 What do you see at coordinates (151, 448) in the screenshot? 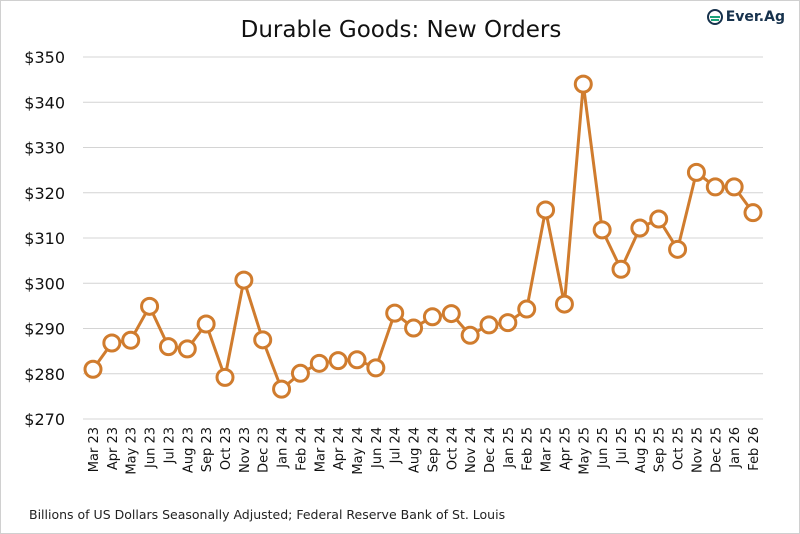
I see `x-tick-label: Jun 23` at bounding box center [151, 448].